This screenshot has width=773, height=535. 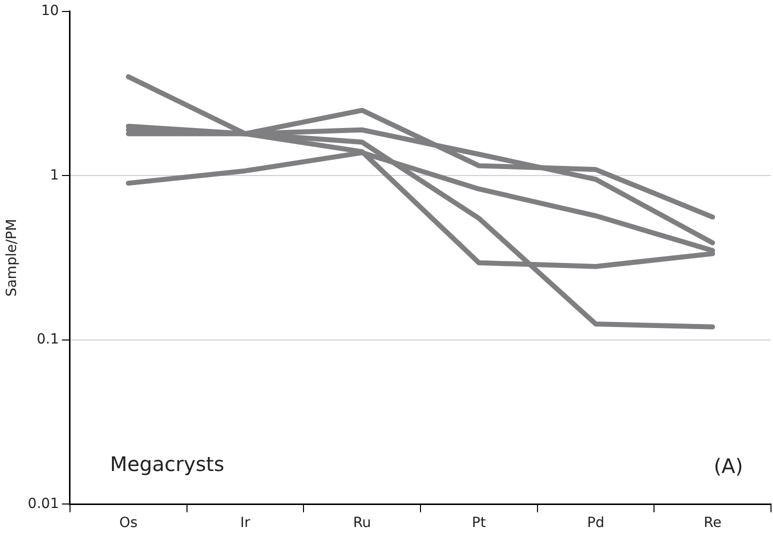 What do you see at coordinates (595, 523) in the screenshot?
I see `x-tick-label: Pd` at bounding box center [595, 523].